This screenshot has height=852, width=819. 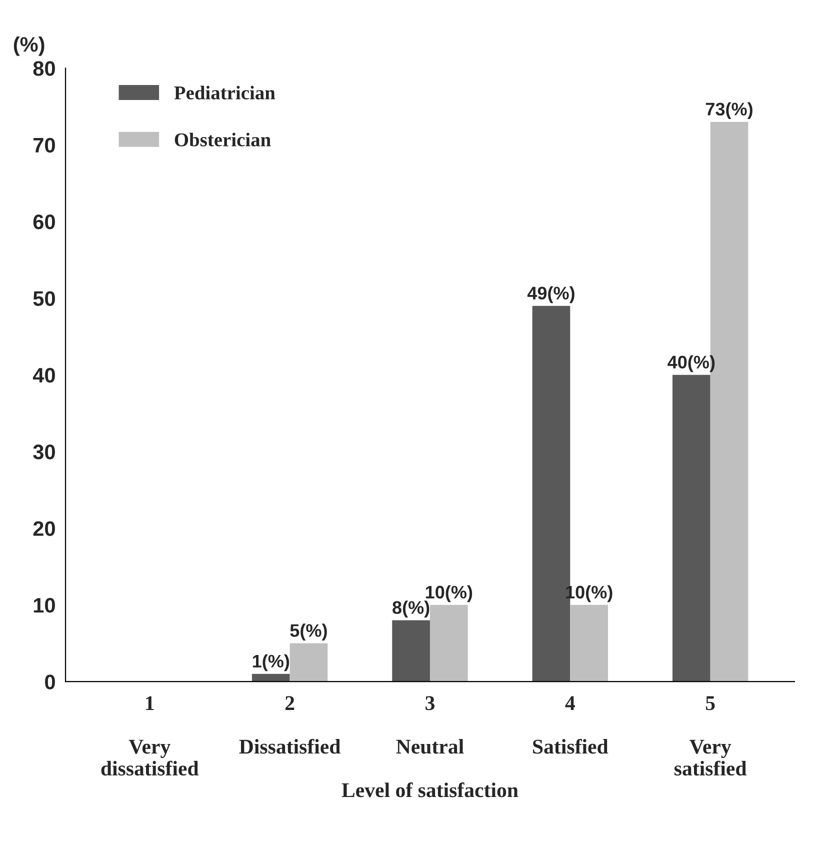 I want to click on y-tick-label: 50, so click(x=44, y=298).